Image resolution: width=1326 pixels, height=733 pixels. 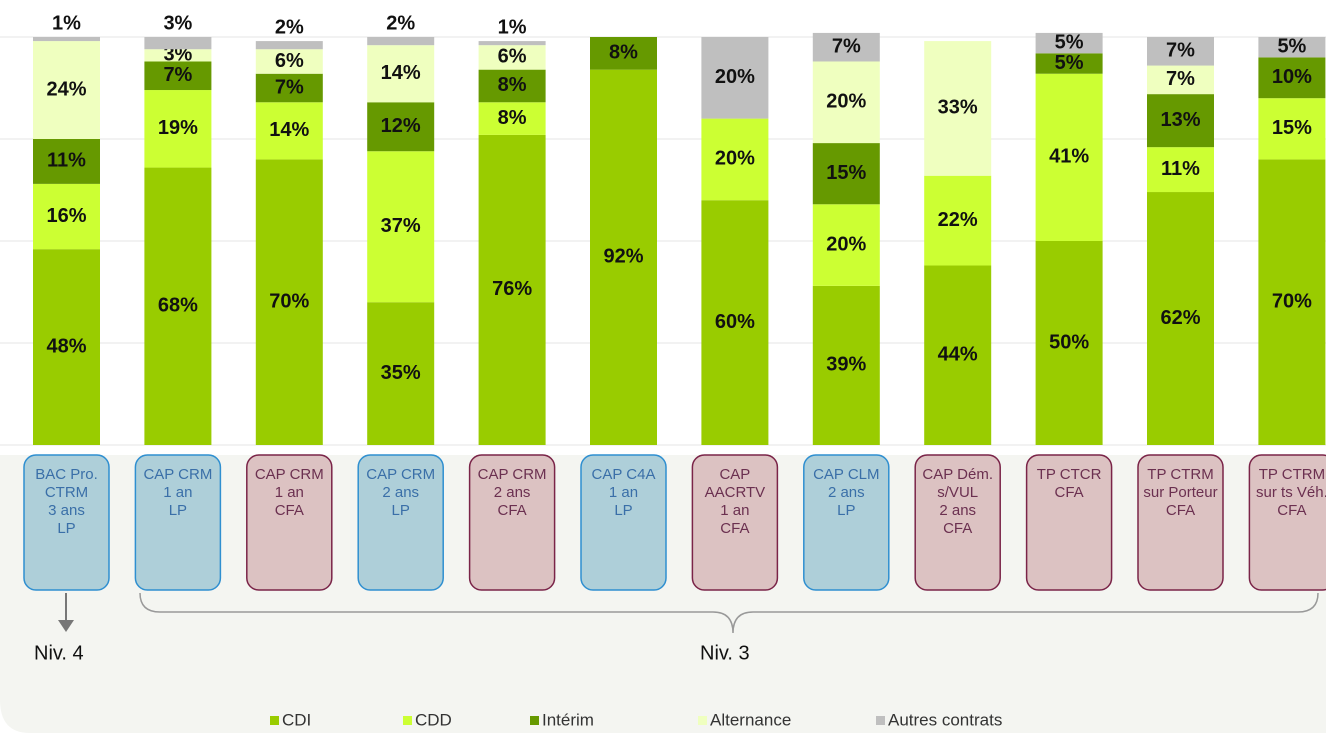 I want to click on value-label: 37%, so click(x=401, y=226).